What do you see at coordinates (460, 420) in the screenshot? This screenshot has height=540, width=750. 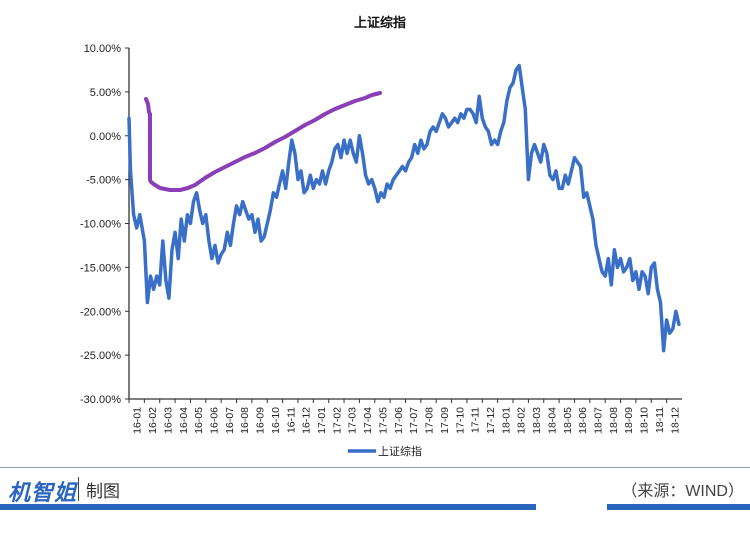 I see `x-tick-label: 17-10` at bounding box center [460, 420].